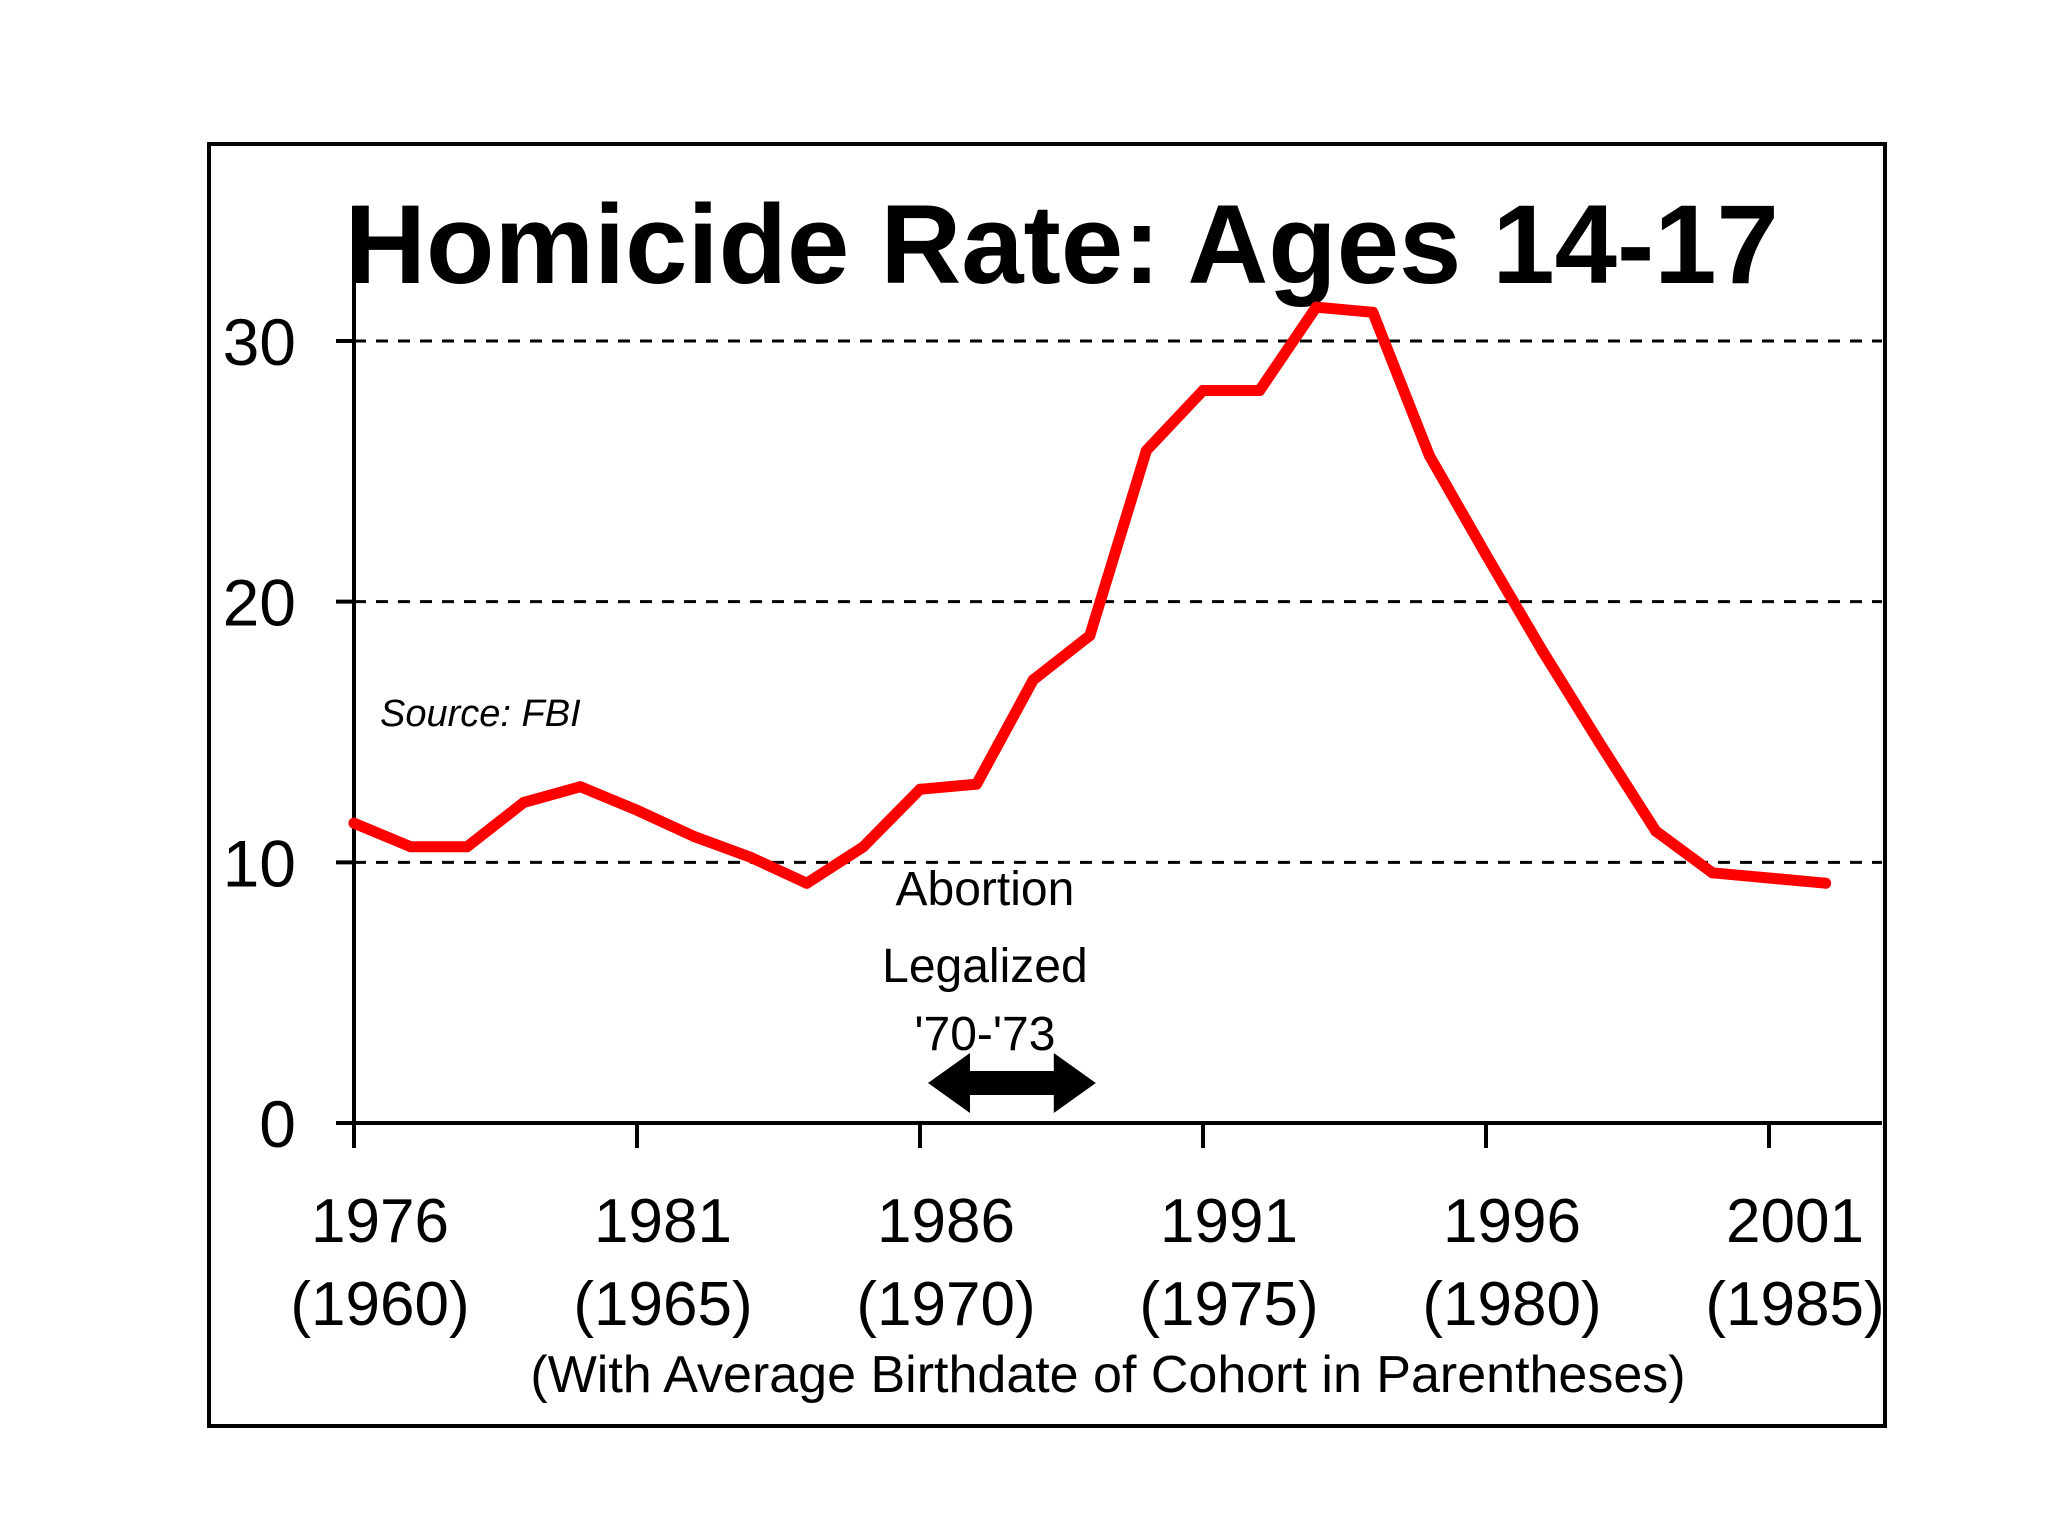  What do you see at coordinates (379, 1304) in the screenshot?
I see `x-tick-sublabel: (1960)` at bounding box center [379, 1304].